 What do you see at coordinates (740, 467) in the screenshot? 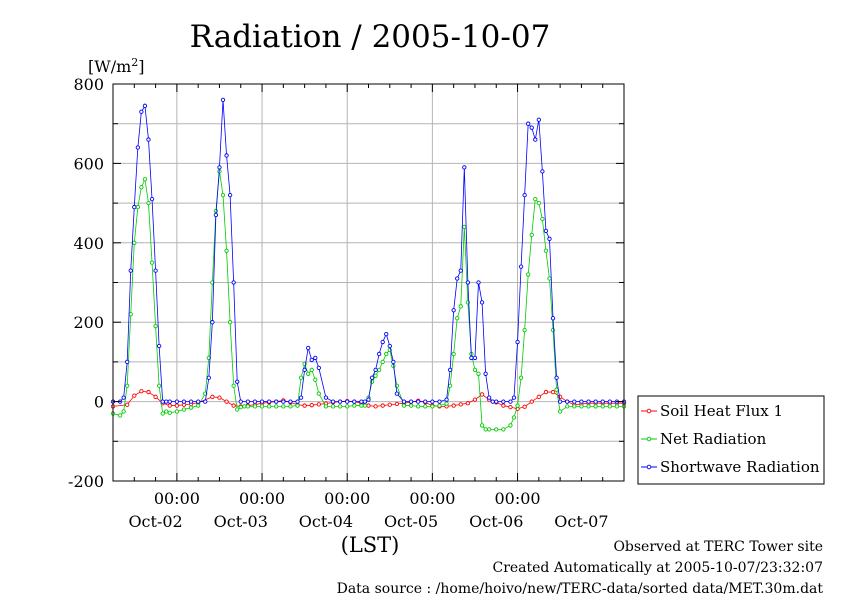
I see `legend-label: Shortwave Radiation` at bounding box center [740, 467].